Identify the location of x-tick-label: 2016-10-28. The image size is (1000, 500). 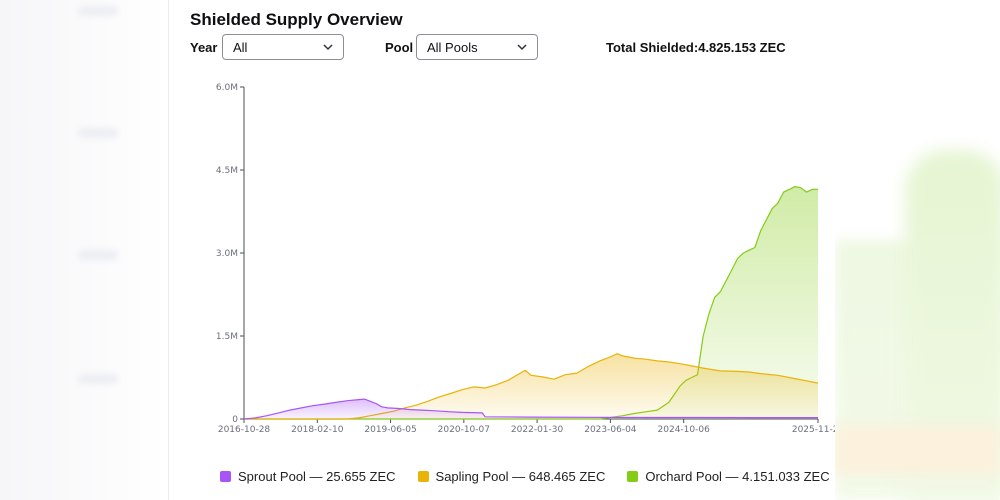
(244, 430).